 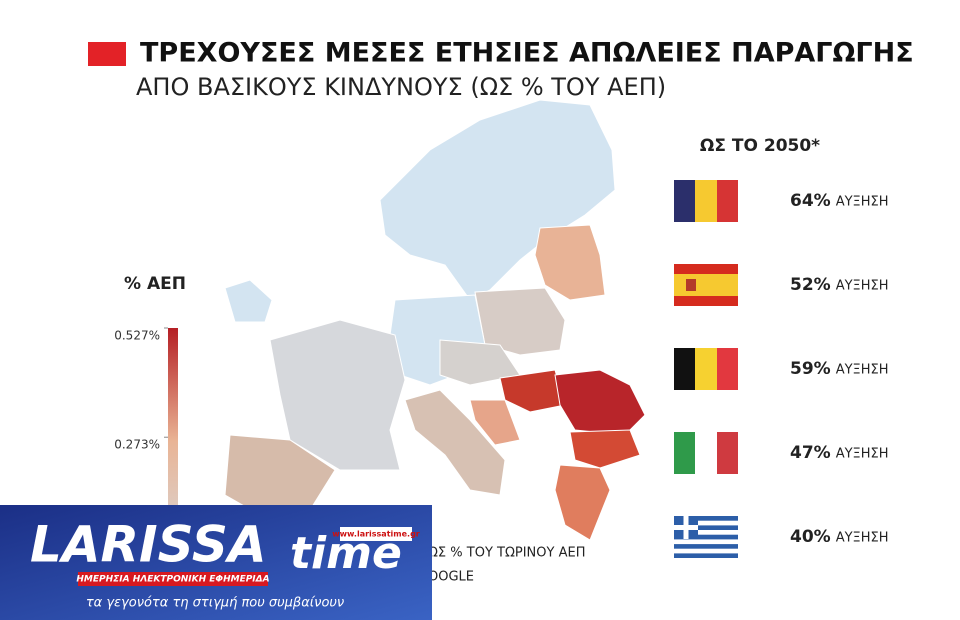 What do you see at coordinates (337, 395) in the screenshot?
I see `france` at bounding box center [337, 395].